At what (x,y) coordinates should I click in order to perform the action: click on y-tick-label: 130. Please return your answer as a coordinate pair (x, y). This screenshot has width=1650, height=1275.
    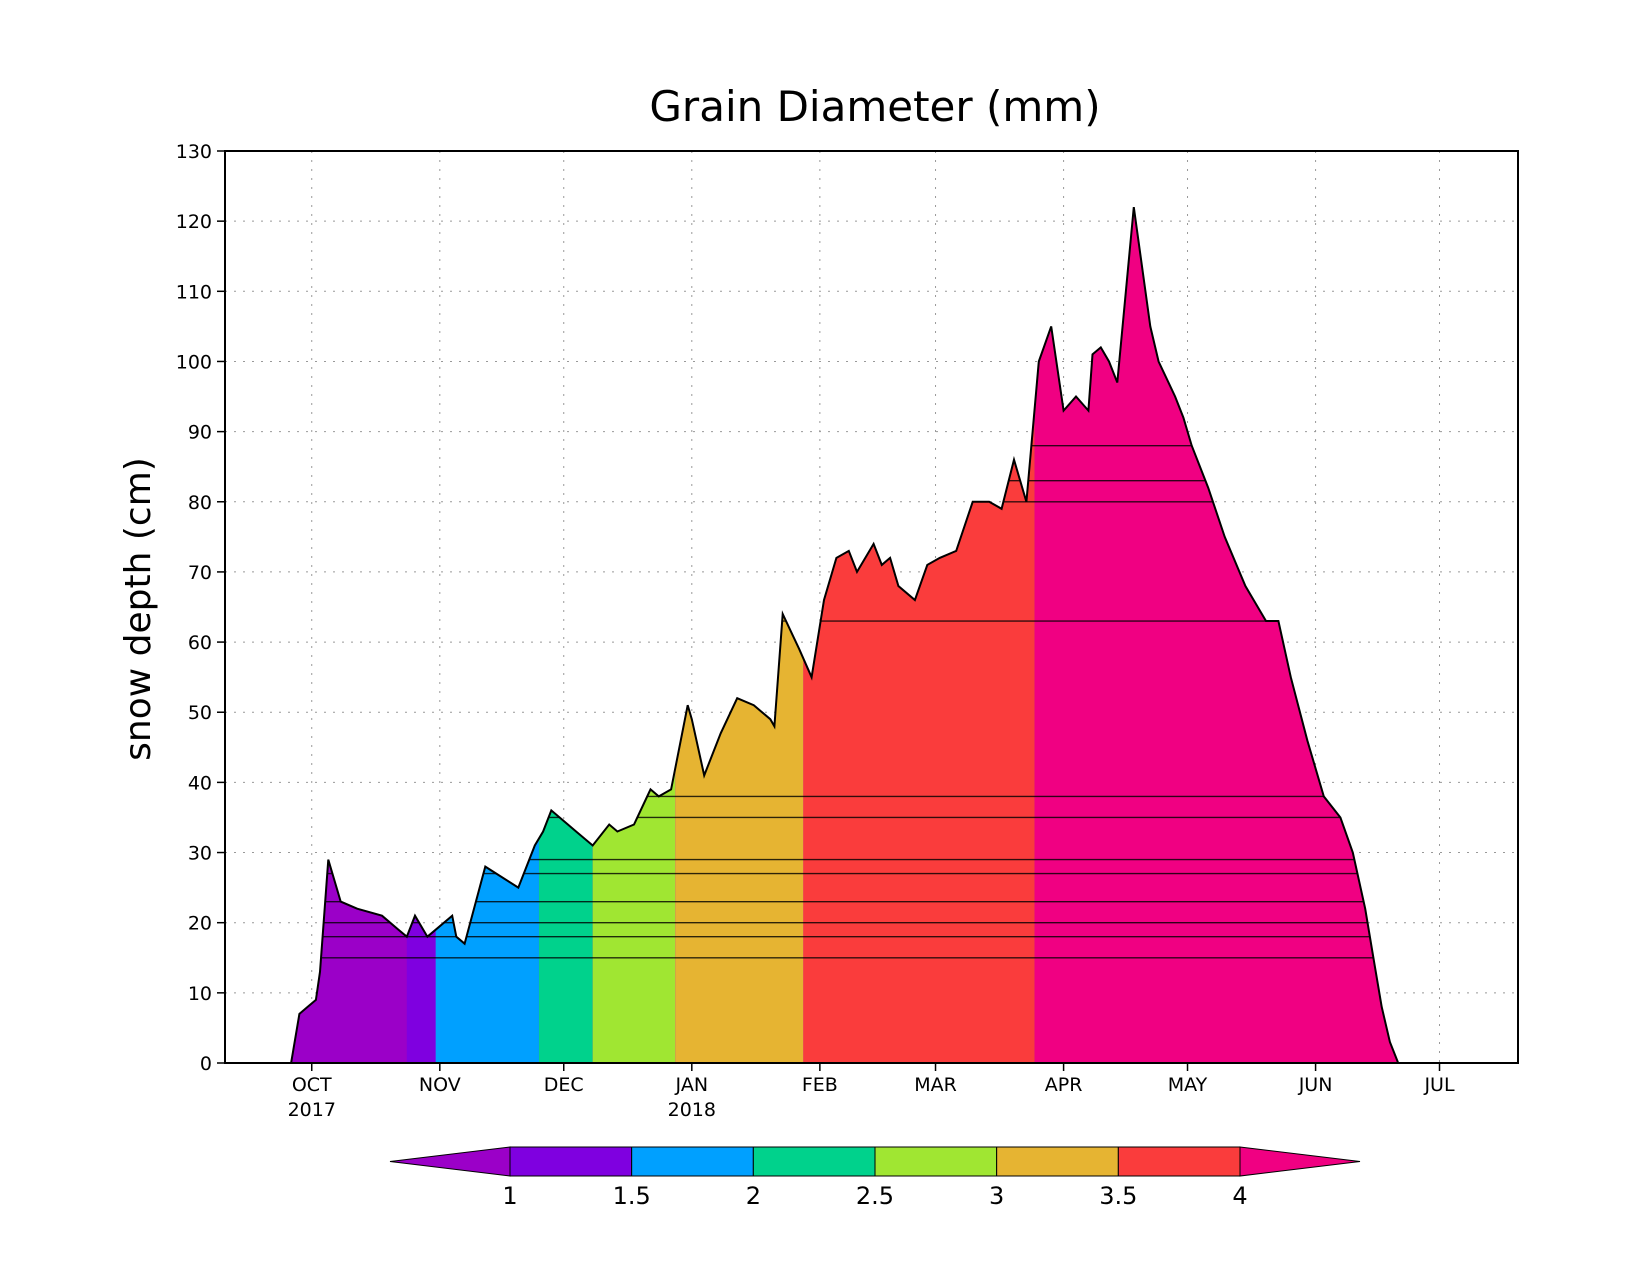
    Looking at the image, I should click on (194, 152).